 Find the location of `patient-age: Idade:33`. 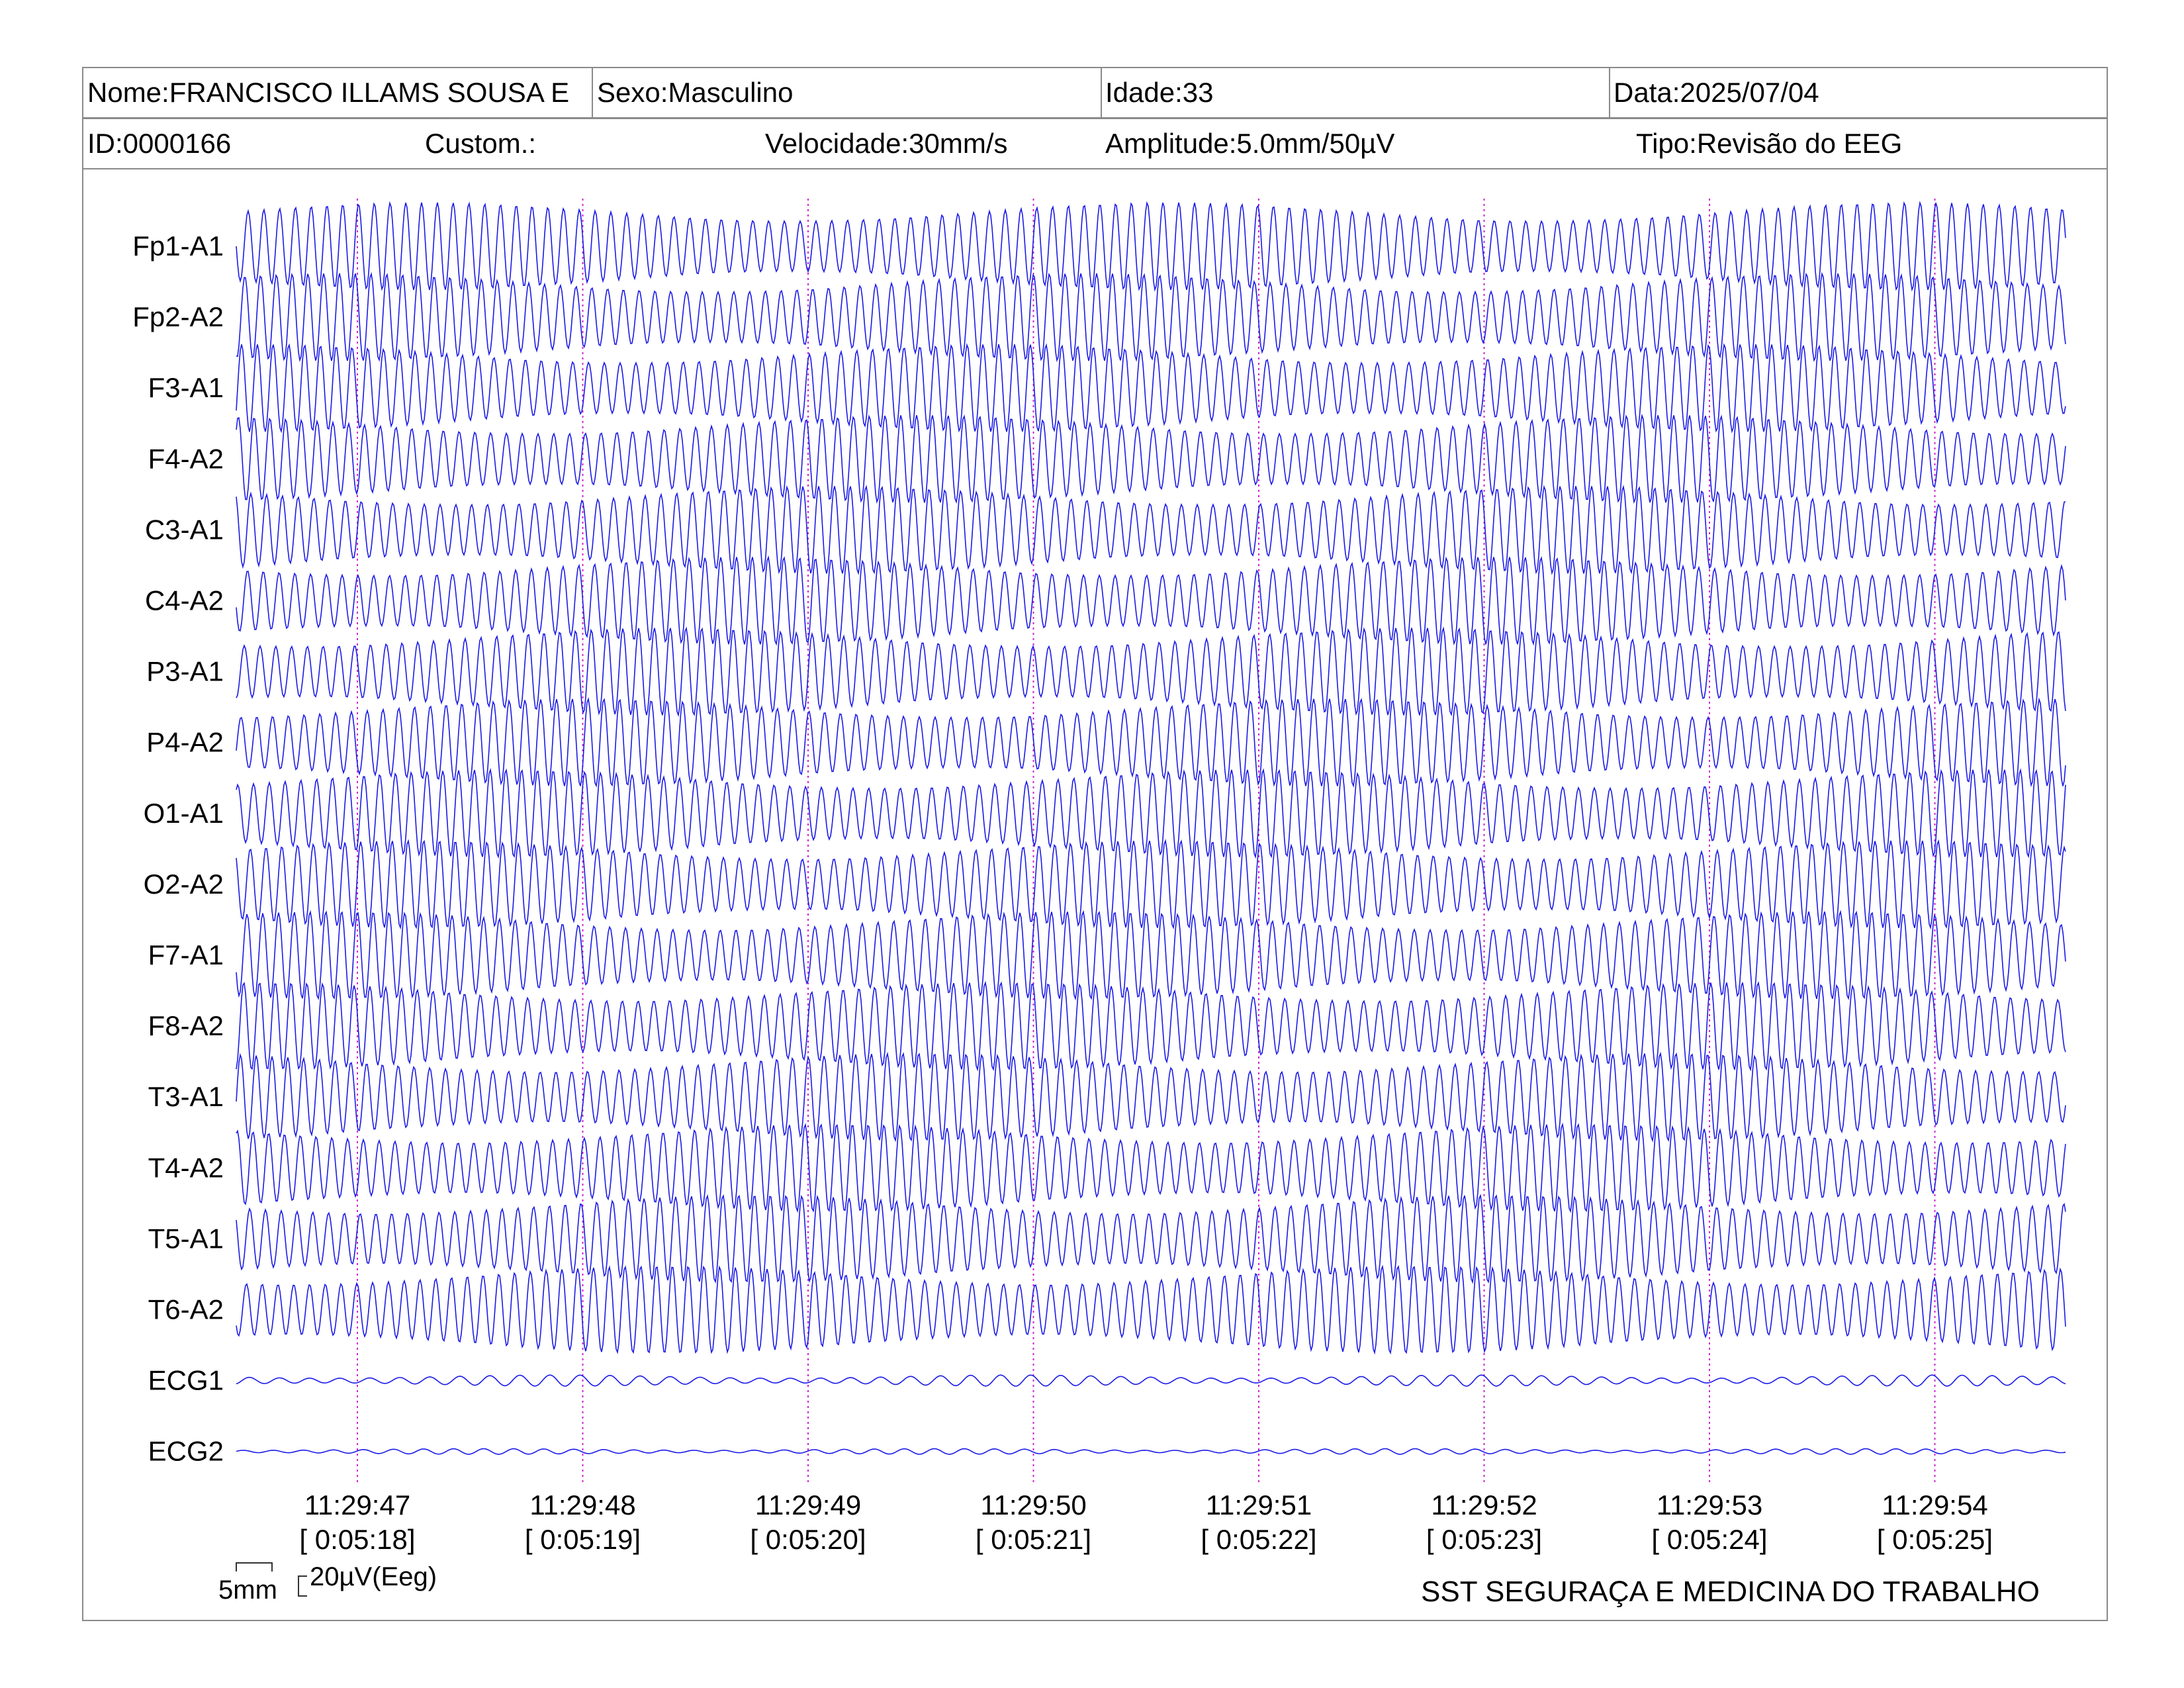

patient-age: Idade:33 is located at coordinates (1159, 92).